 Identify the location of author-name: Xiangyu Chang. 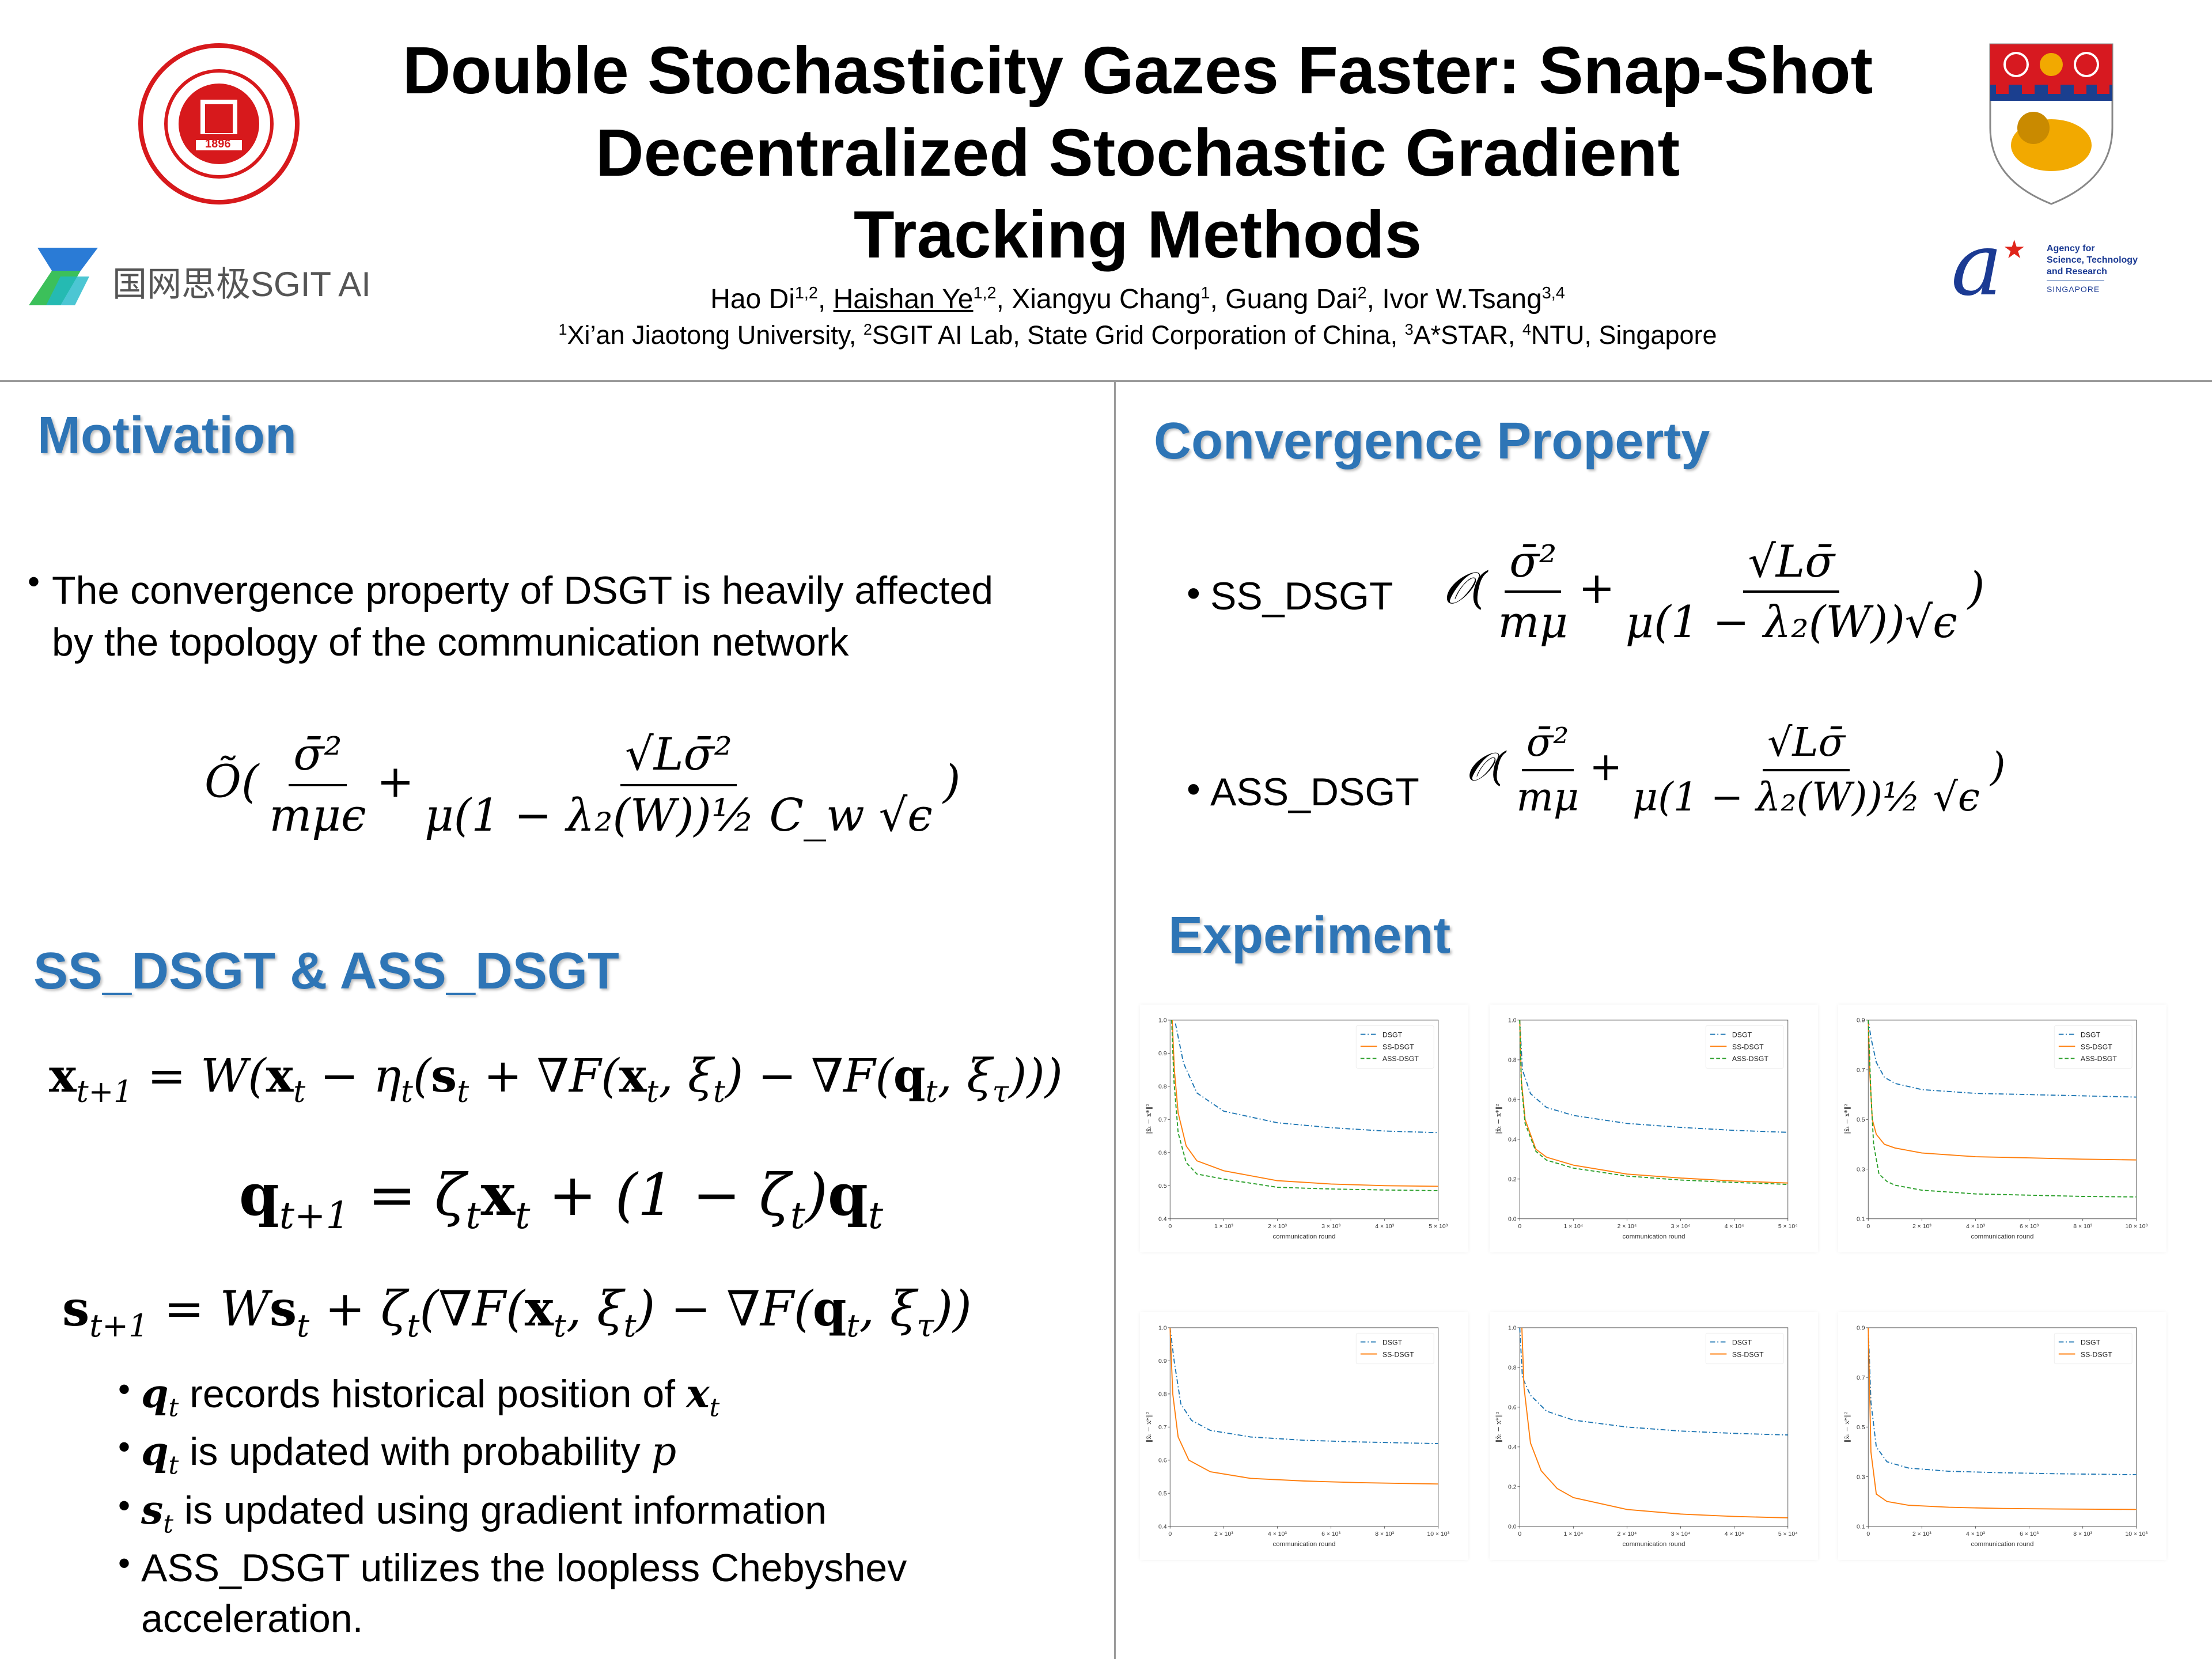
(1106, 299).